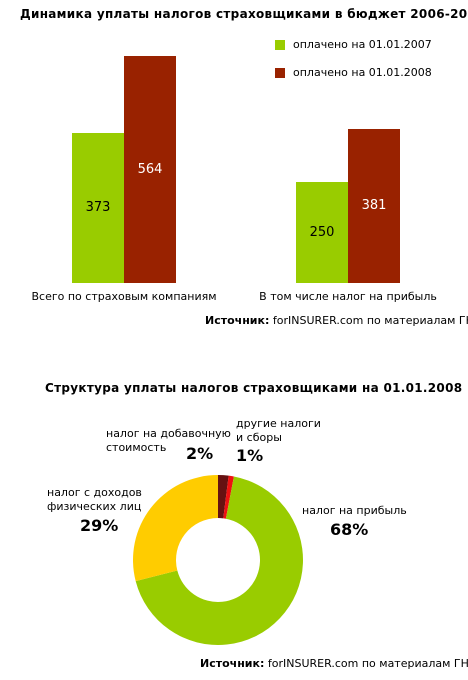 Image resolution: width=468 pixels, height=680 pixels. What do you see at coordinates (348, 296) in the screenshot?
I see `x-tick-label-profit-tax: В том числе налог на прибыль` at bounding box center [348, 296].